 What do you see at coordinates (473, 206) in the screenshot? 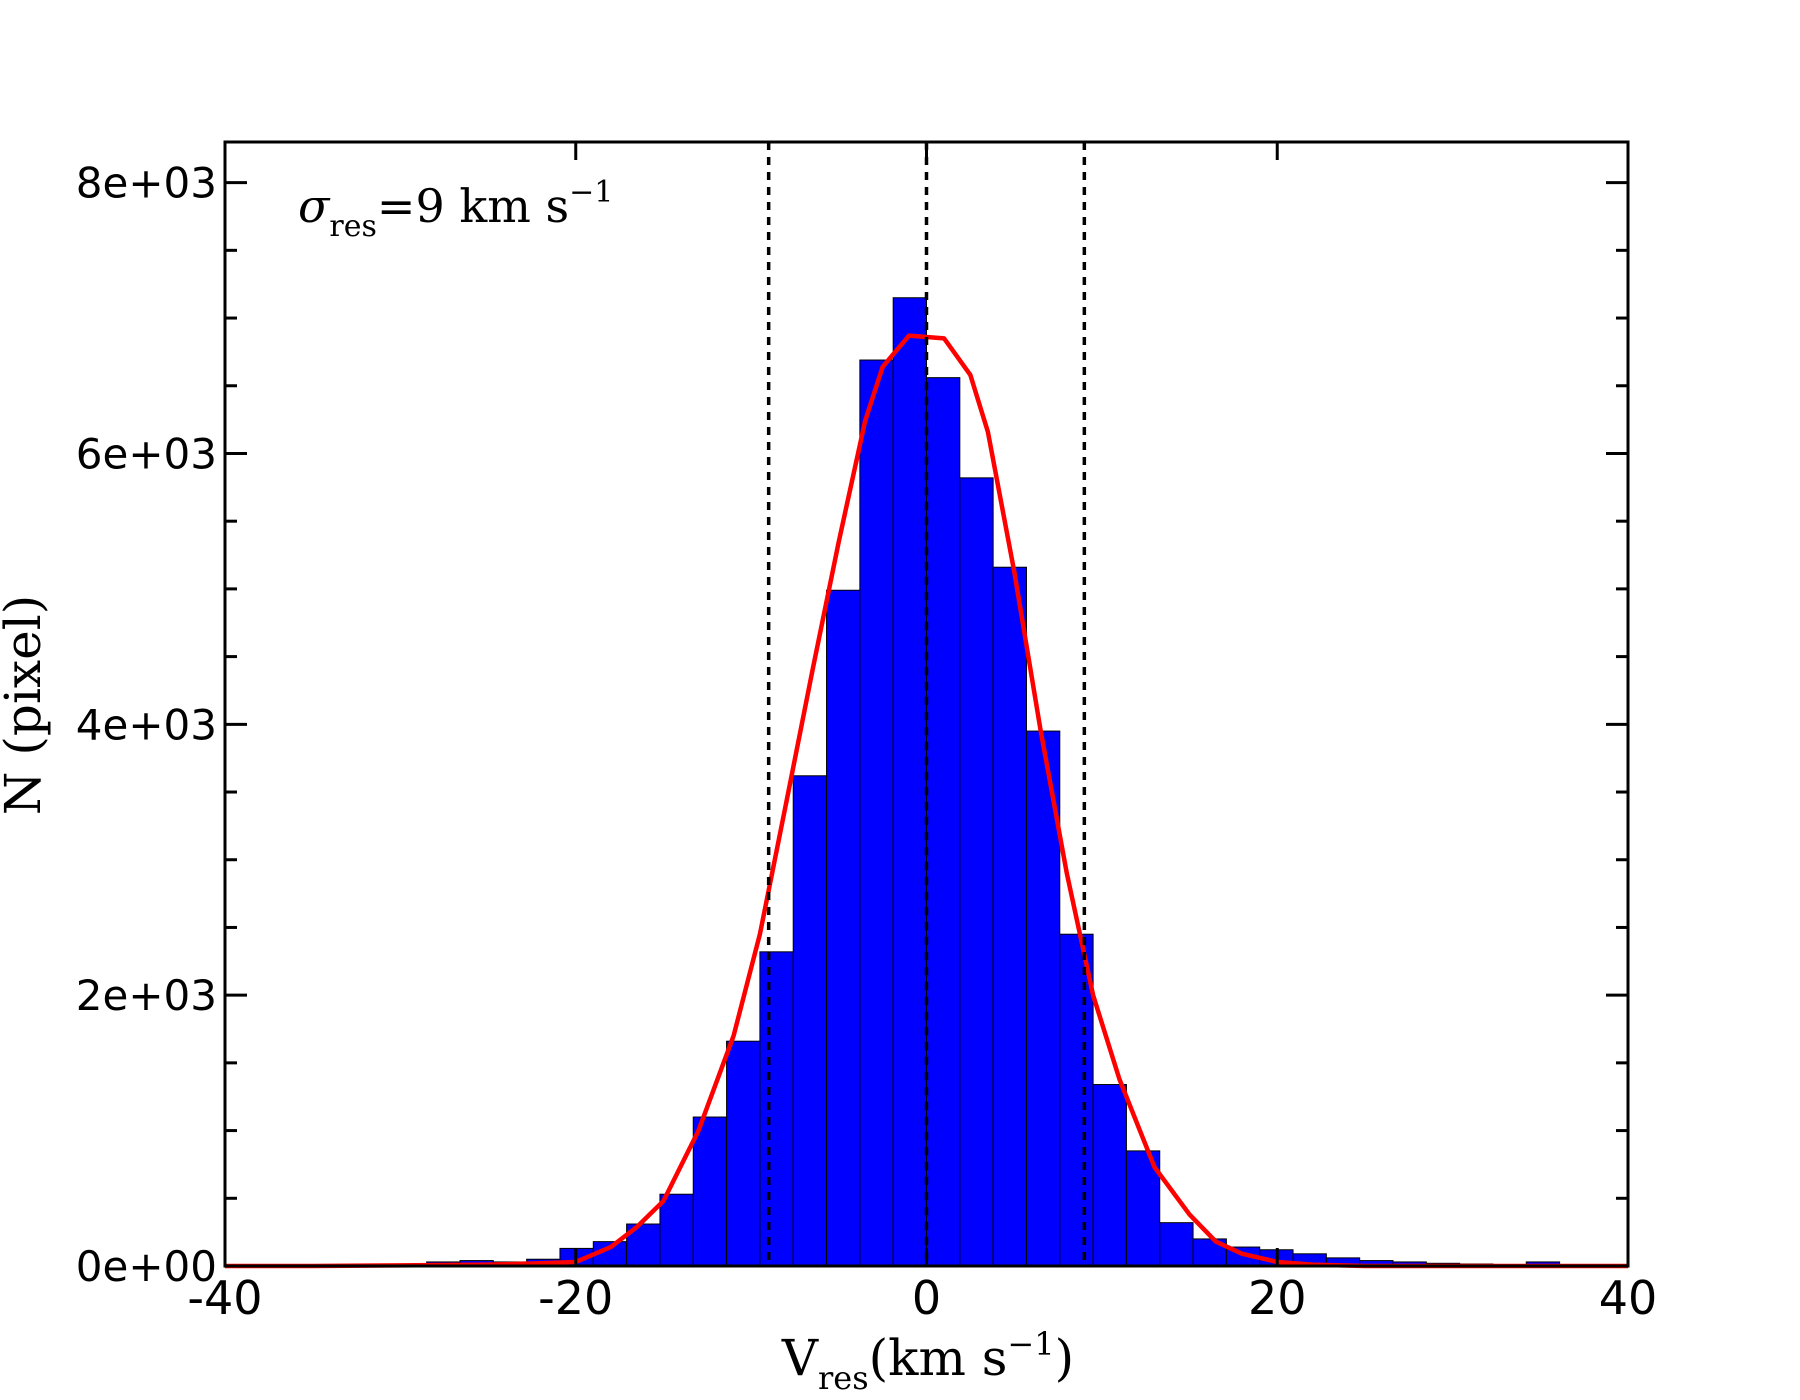
I see `sigma-value: =9 km s` at bounding box center [473, 206].